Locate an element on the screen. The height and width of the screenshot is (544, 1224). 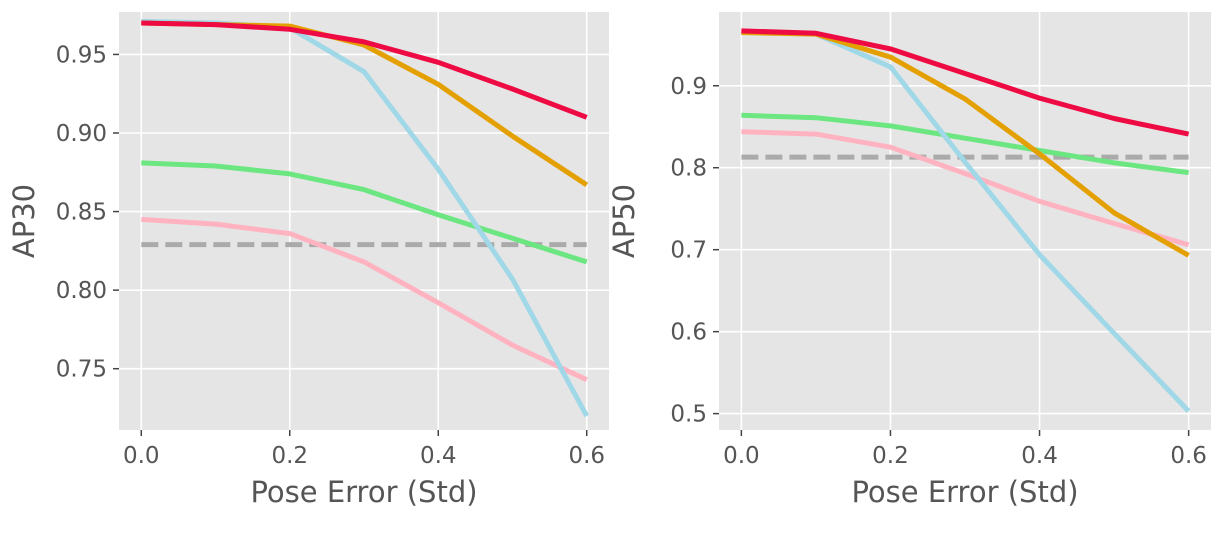
chart-0-series-green is located at coordinates (364, 212).